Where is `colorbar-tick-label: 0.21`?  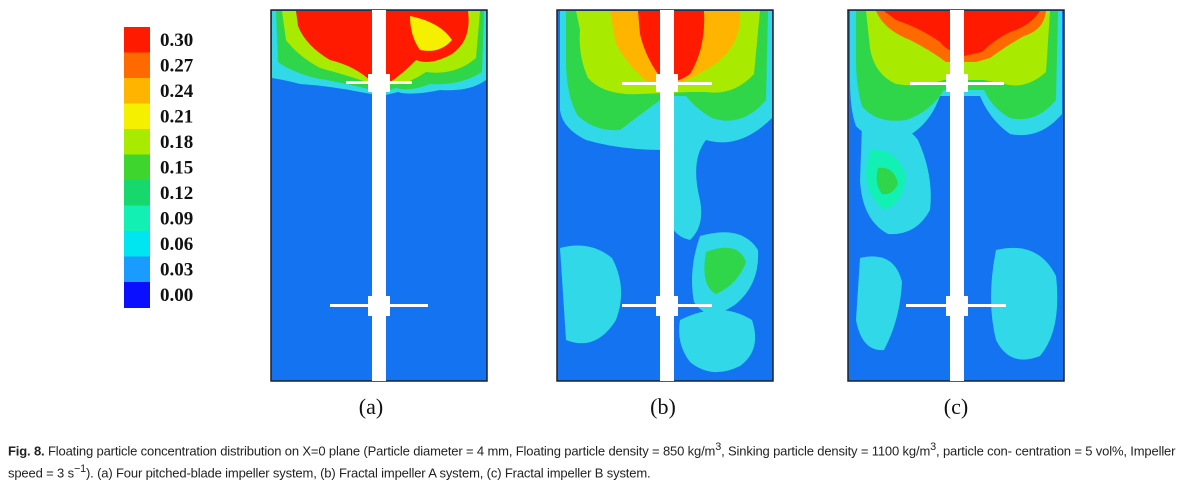 colorbar-tick-label: 0.21 is located at coordinates (176, 116).